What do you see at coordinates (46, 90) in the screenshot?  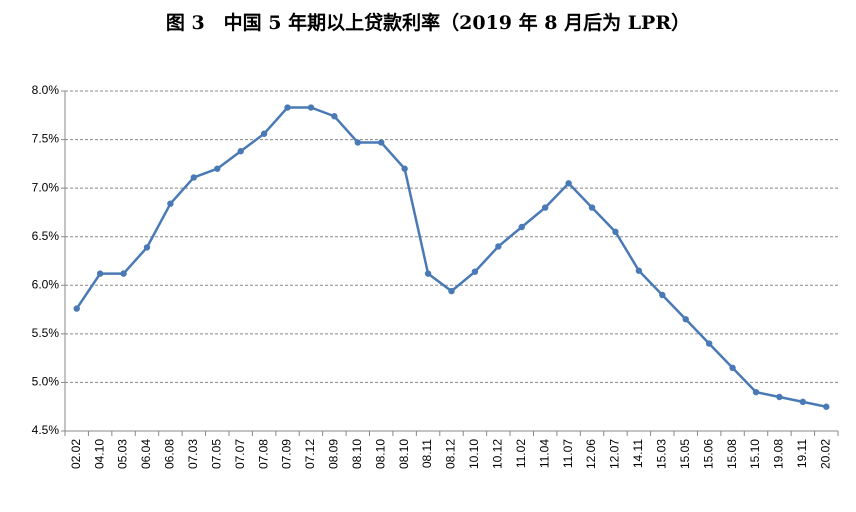 I see `y-tick-label: 8.0%` at bounding box center [46, 90].